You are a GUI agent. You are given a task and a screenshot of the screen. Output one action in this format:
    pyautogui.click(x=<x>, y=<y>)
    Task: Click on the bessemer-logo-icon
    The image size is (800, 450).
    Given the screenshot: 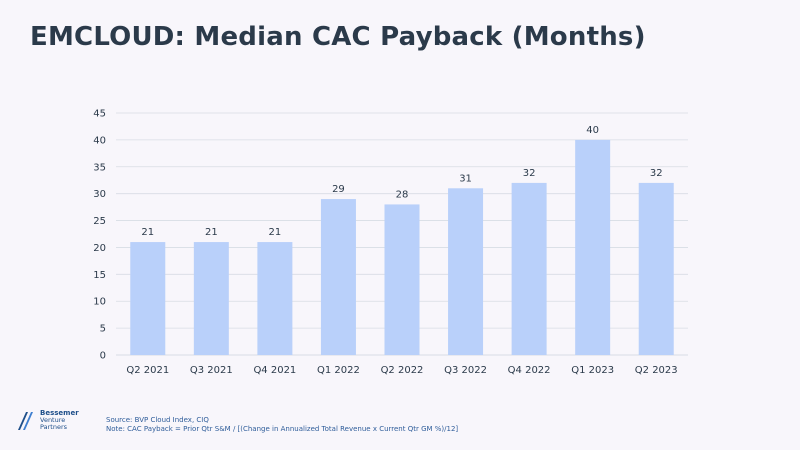 What is the action you would take?
    pyautogui.click(x=25, y=421)
    